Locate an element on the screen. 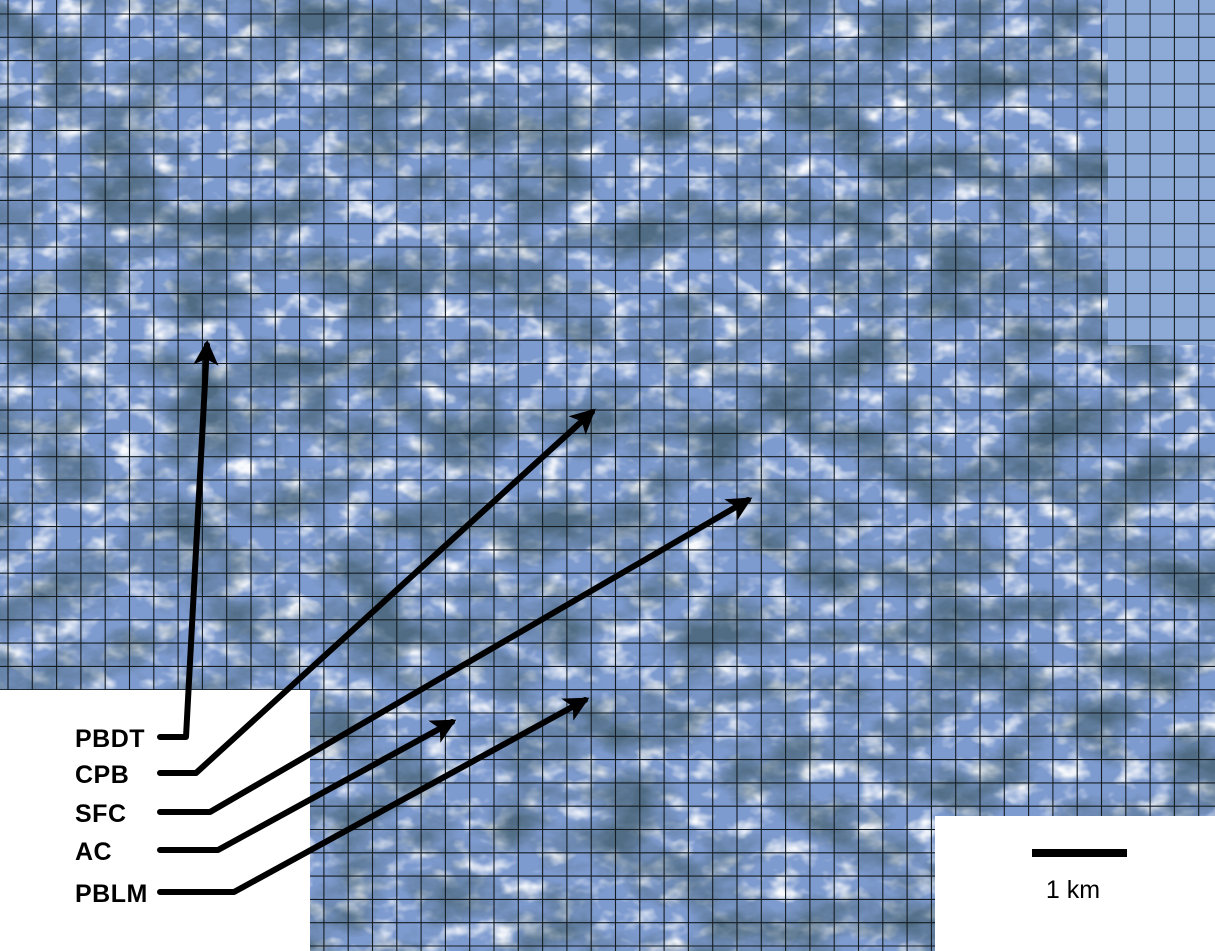  label-sfc: SFC is located at coordinates (101, 814).